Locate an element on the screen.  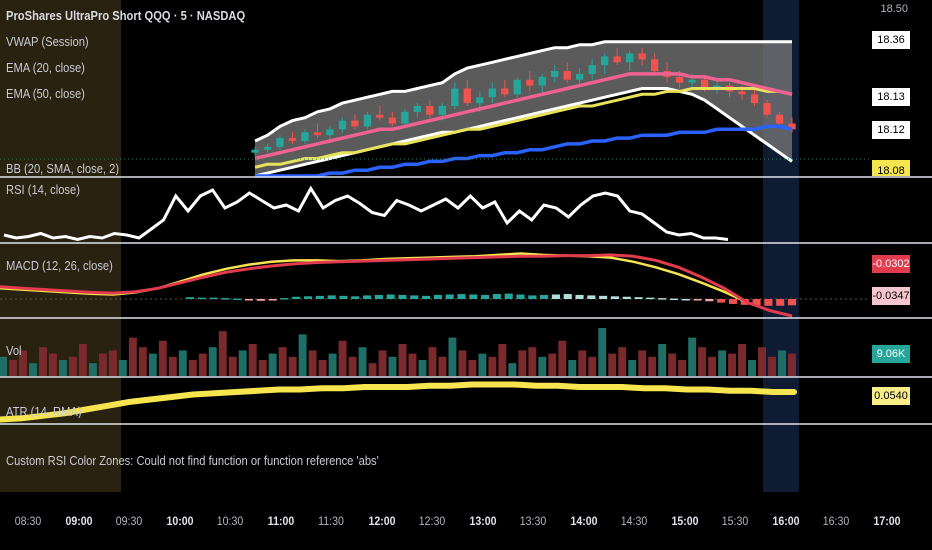
indicator-label-ema50: EMA (50, close) is located at coordinates (45, 93).